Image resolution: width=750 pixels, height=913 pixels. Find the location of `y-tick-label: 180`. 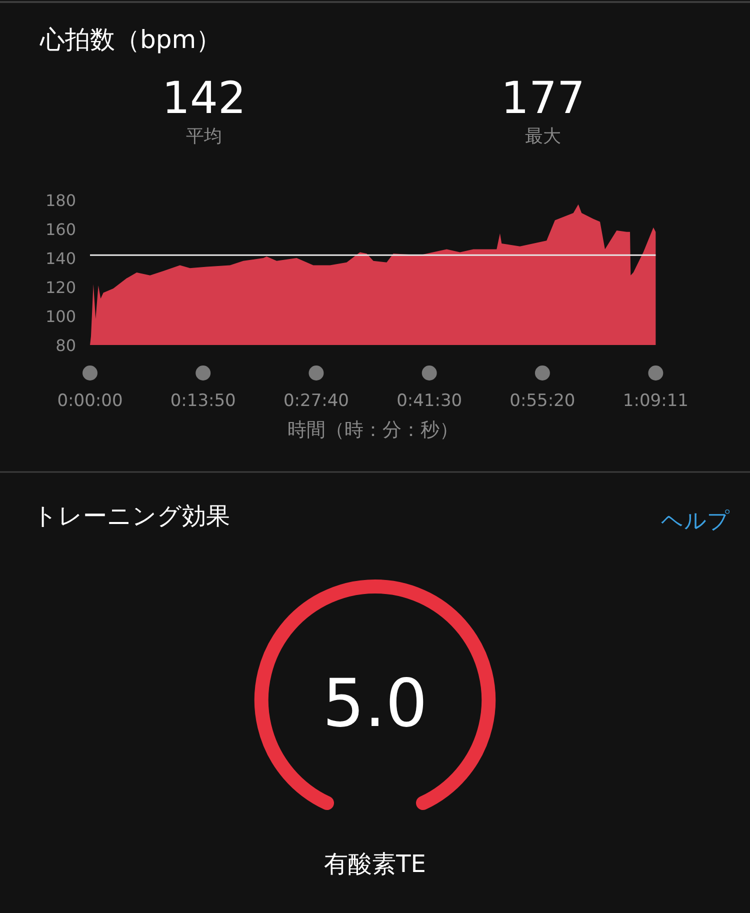

y-tick-label: 180 is located at coordinates (60, 200).